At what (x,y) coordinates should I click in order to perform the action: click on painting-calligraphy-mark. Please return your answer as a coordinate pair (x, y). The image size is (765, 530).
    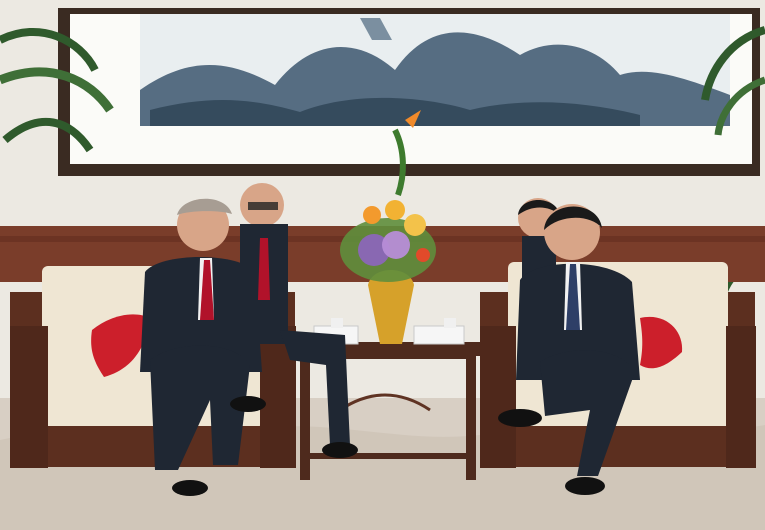
    Looking at the image, I should click on (376, 29).